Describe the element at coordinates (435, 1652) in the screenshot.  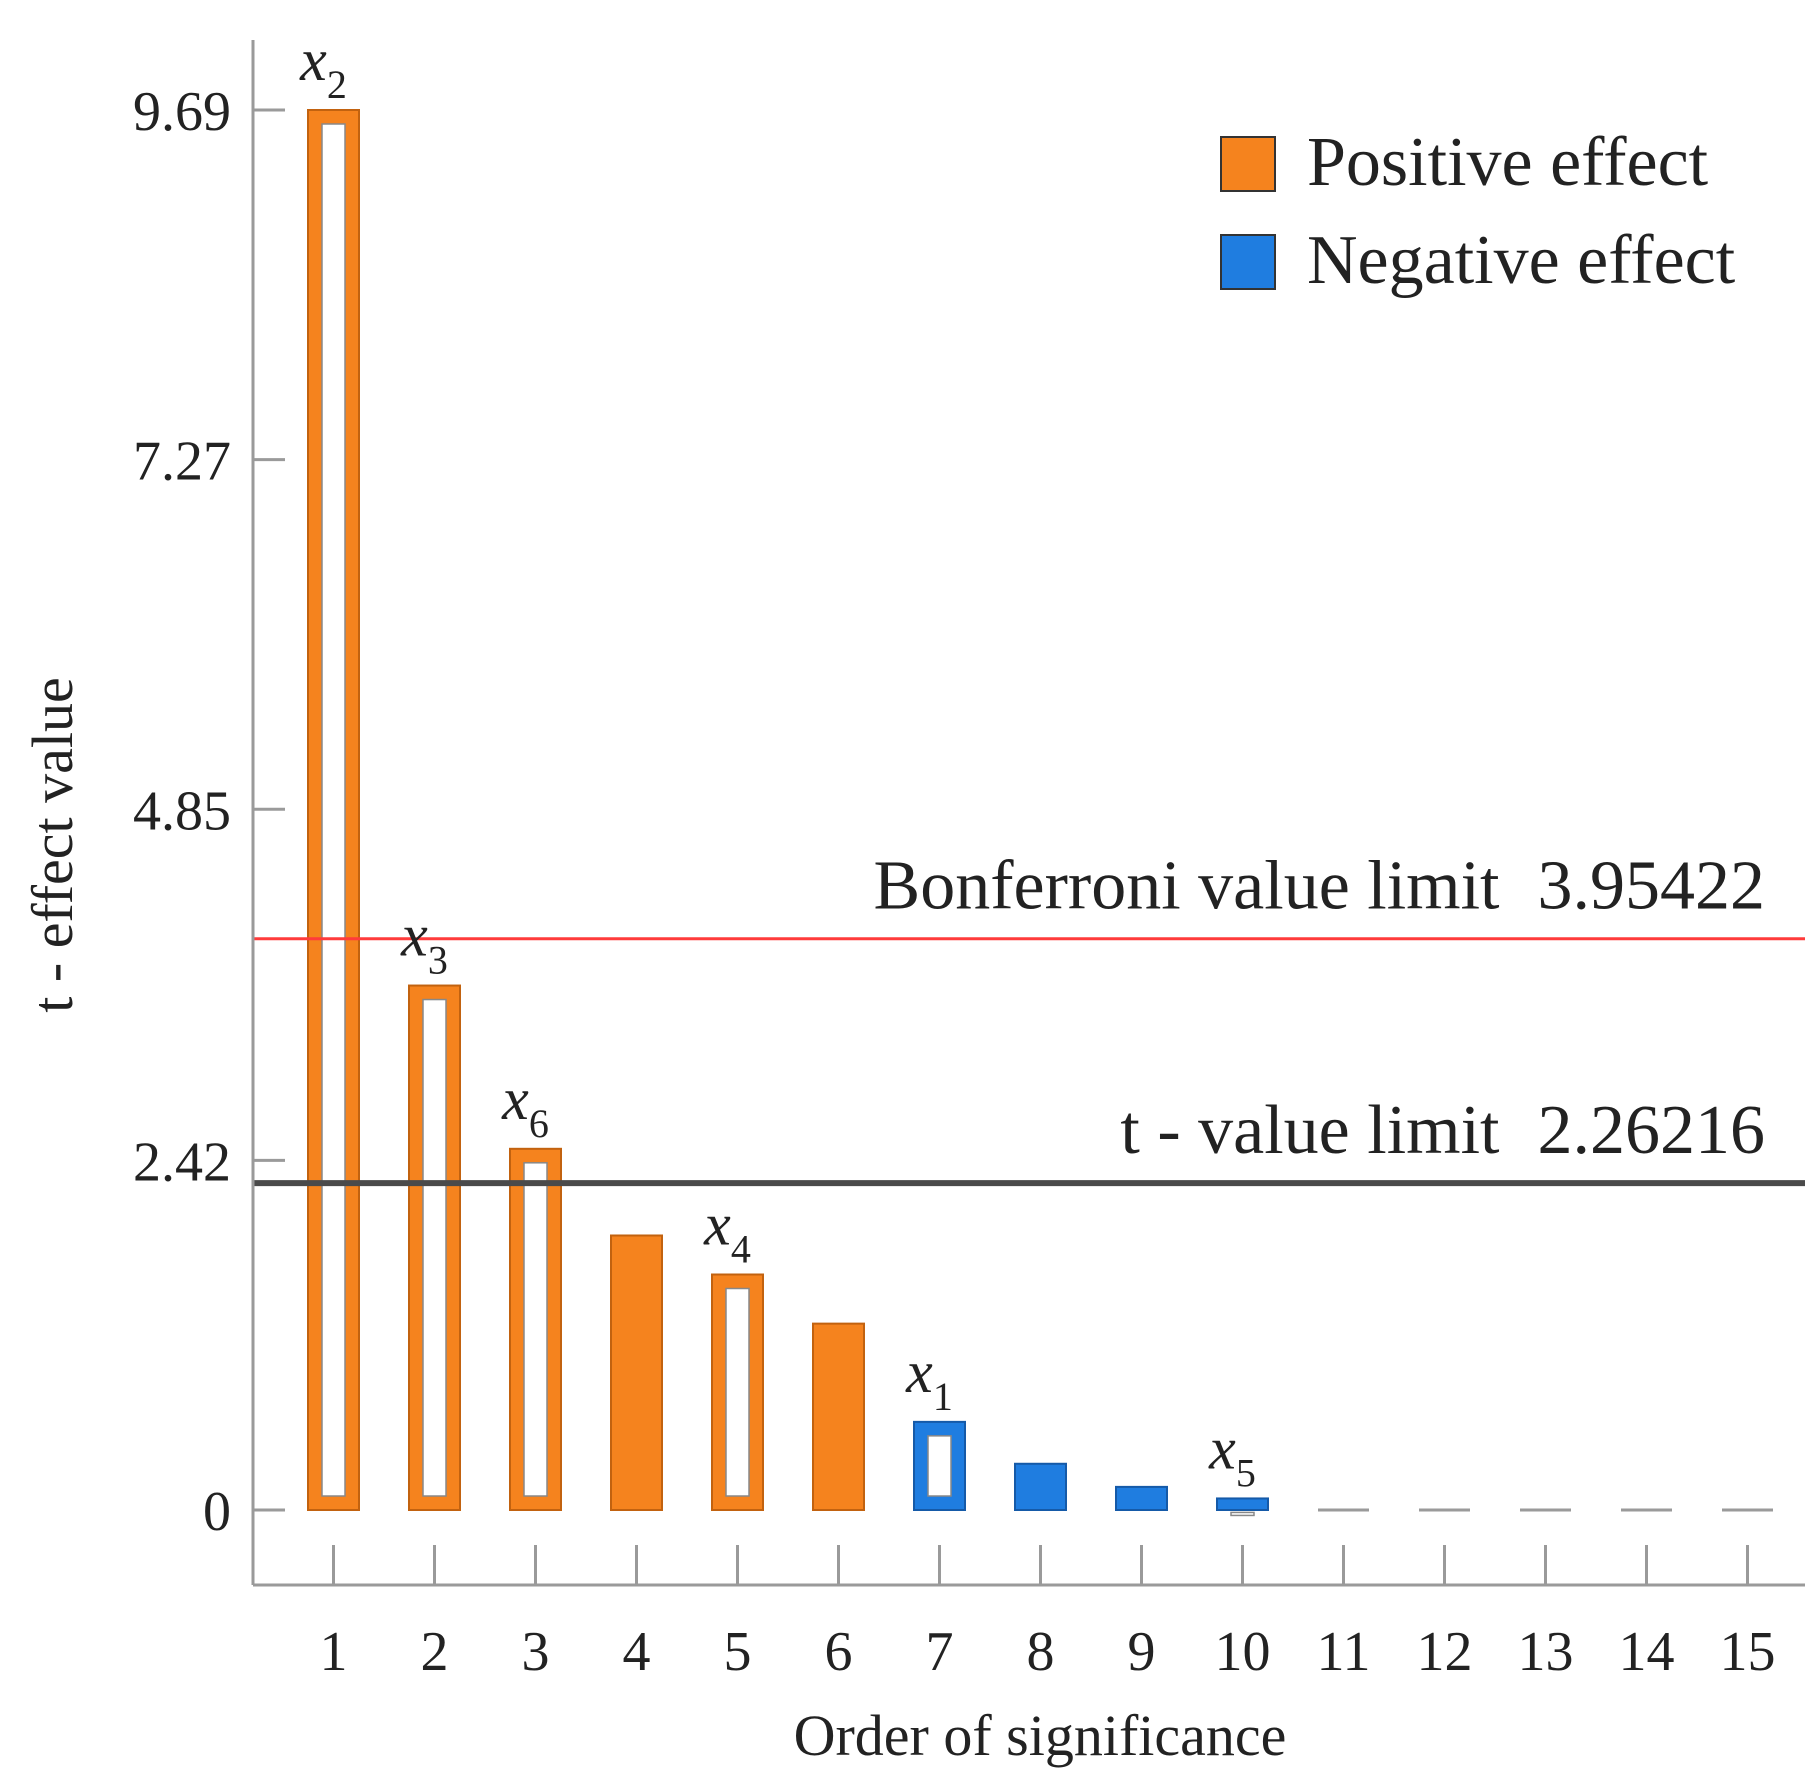
I see `x-tick-label: 2` at that location.